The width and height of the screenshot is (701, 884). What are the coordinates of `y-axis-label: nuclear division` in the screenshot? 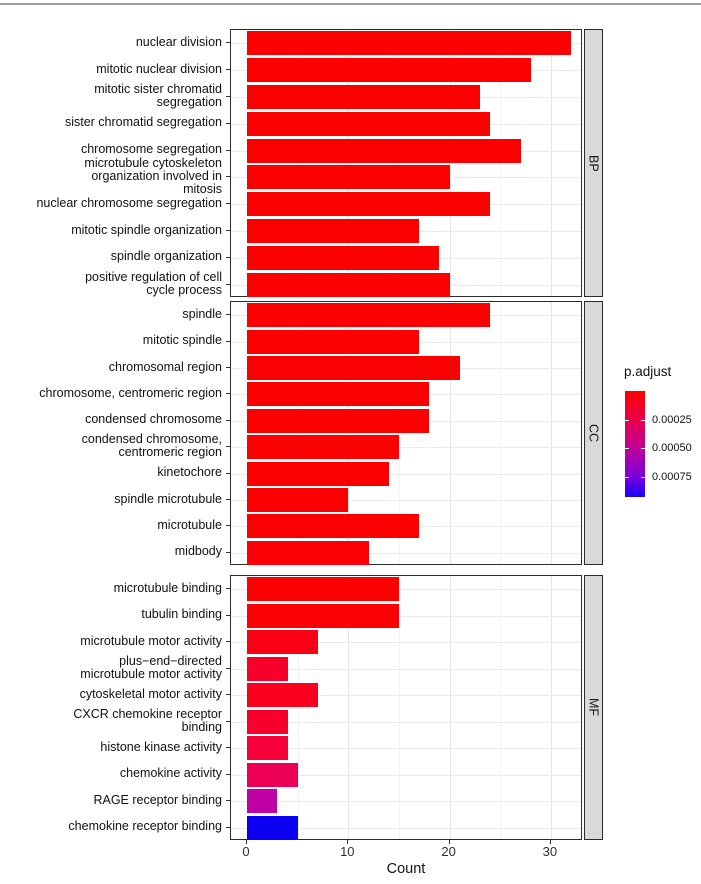 It's located at (178, 41).